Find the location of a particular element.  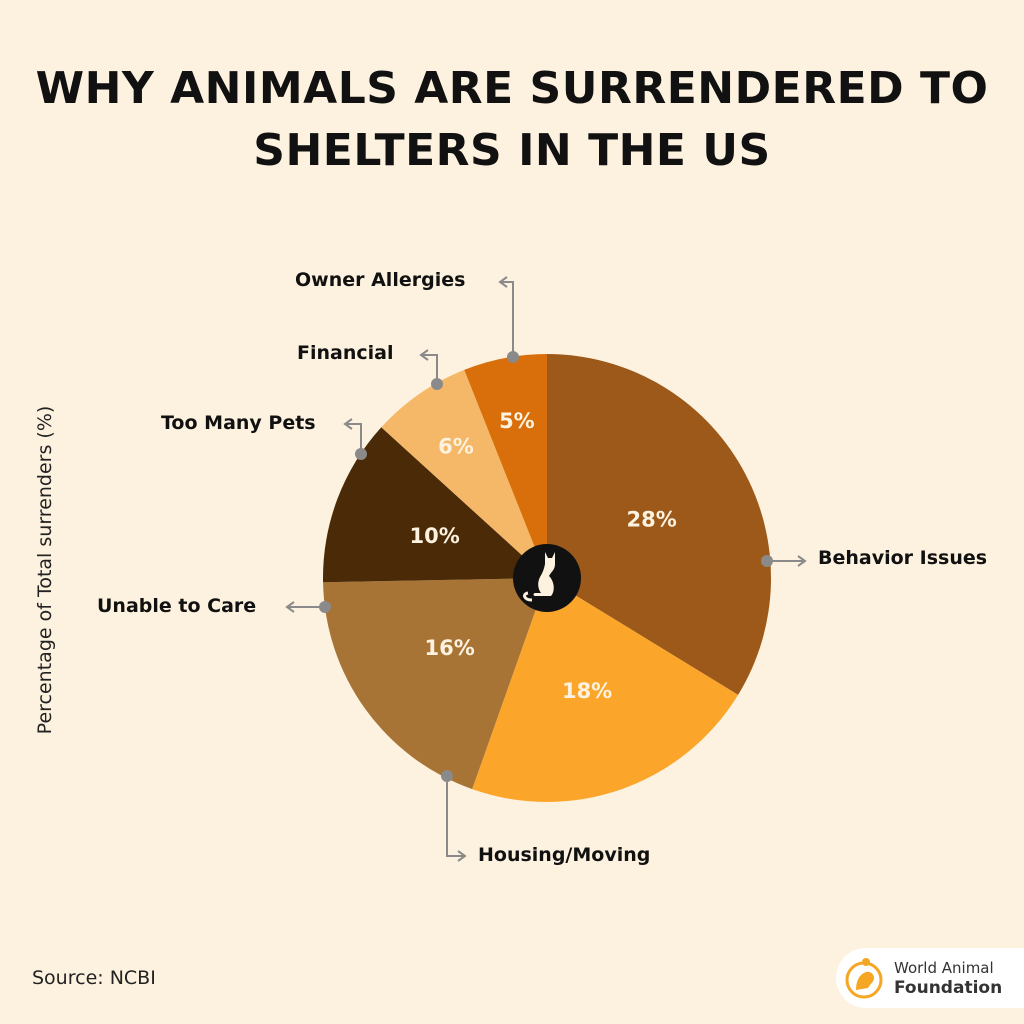

leader-pets is located at coordinates (352, 436).